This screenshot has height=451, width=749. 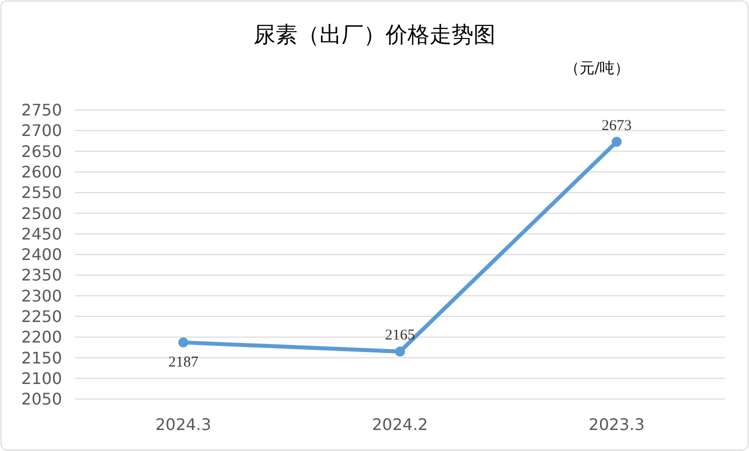 What do you see at coordinates (41, 172) in the screenshot?
I see `y-tick-label: 2600` at bounding box center [41, 172].